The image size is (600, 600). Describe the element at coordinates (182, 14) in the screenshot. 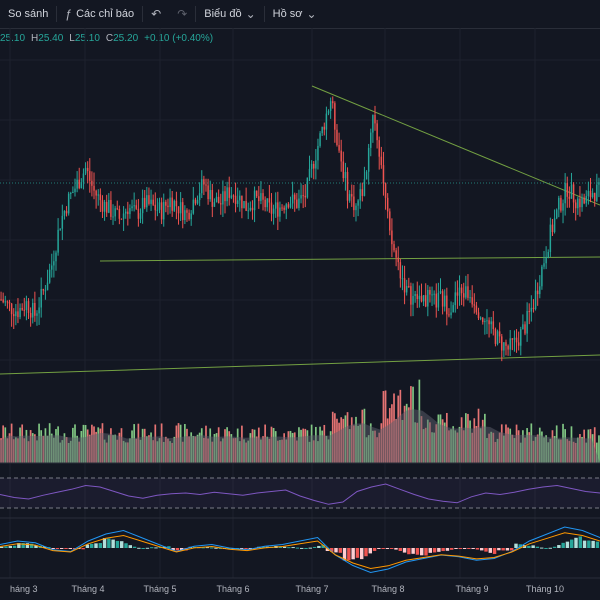

I see `redo-button: ↷` at that location.